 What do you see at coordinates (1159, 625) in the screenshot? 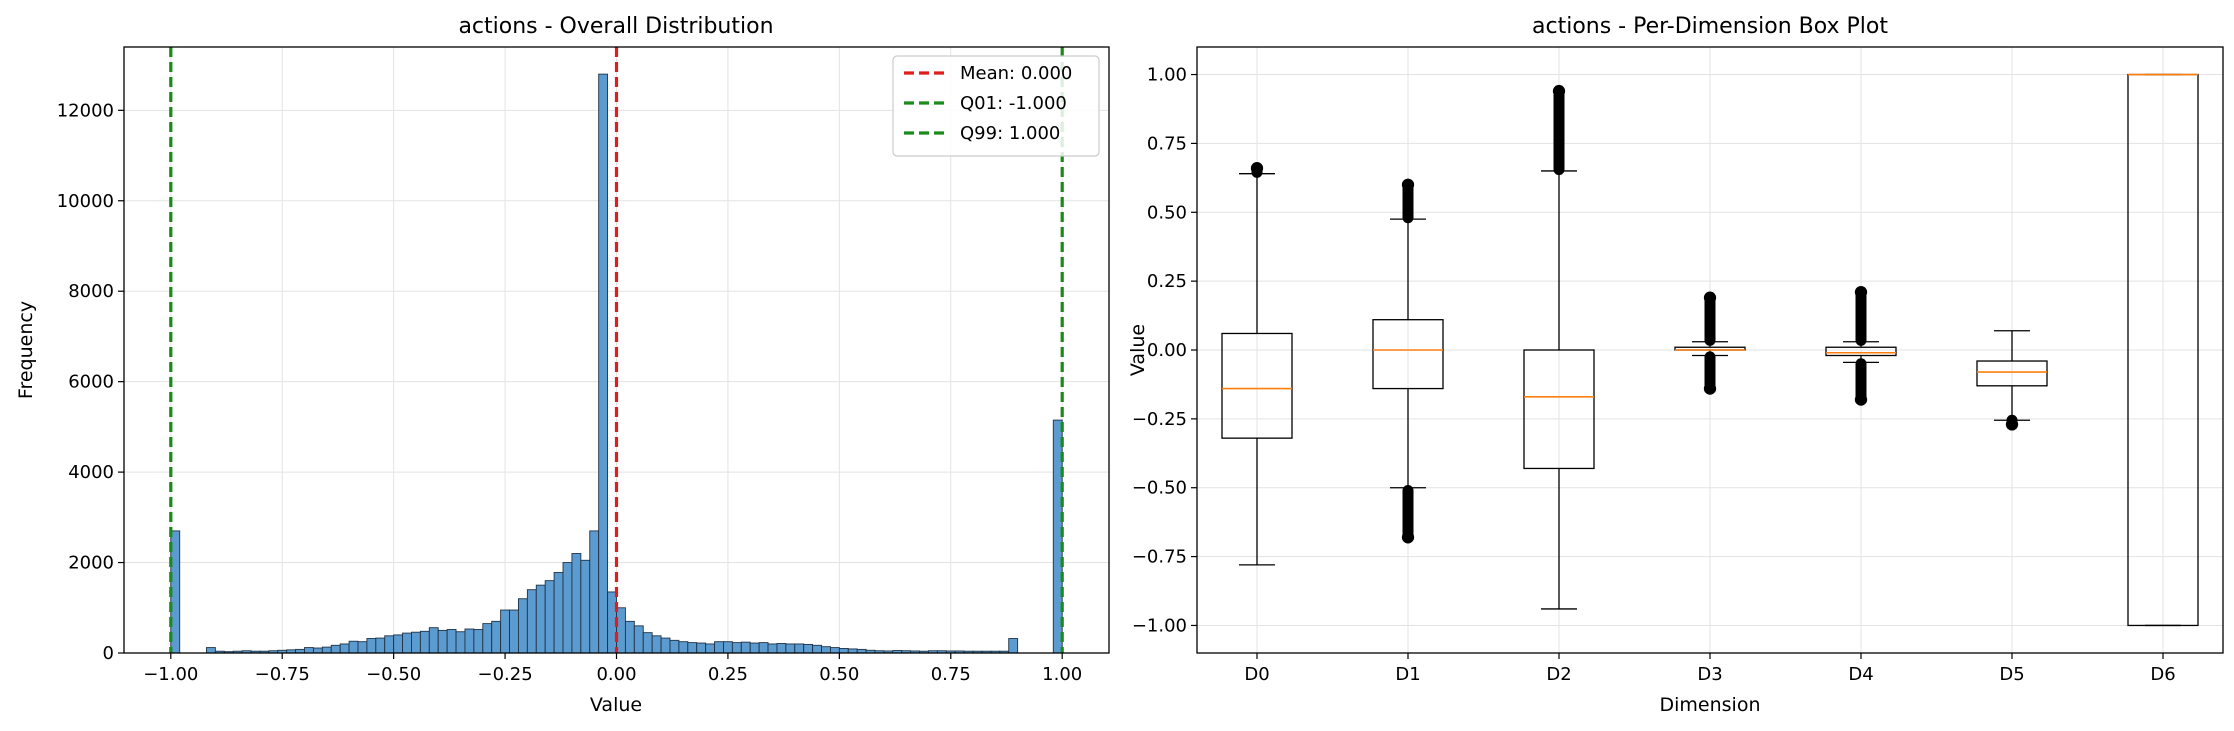
I see `y-tick-label: −1.00` at bounding box center [1159, 625].